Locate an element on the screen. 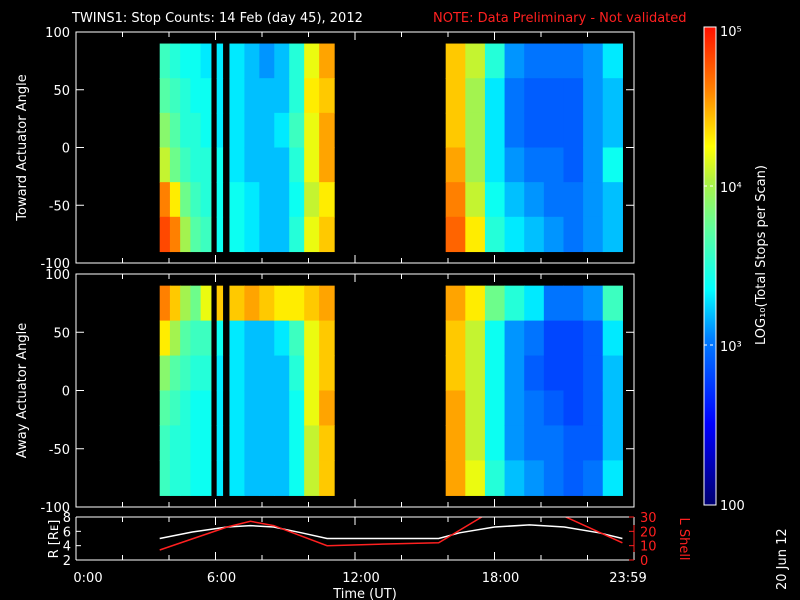  y-tick-label: 50 is located at coordinates (61, 333).